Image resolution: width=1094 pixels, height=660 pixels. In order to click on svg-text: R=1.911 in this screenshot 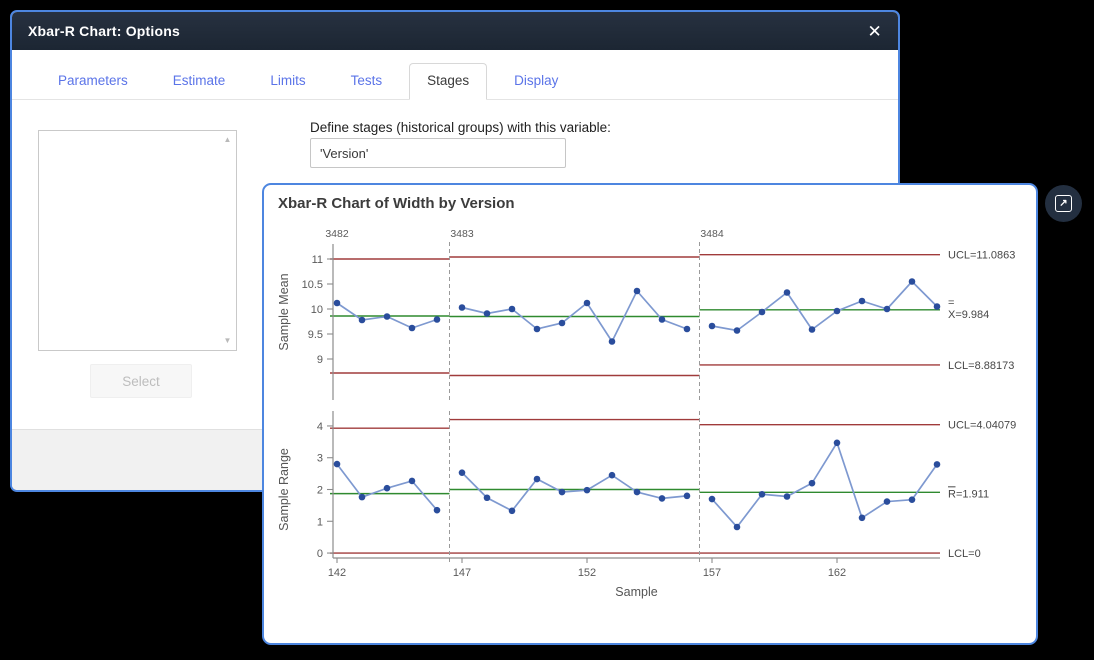, I will do `click(968, 494)`.